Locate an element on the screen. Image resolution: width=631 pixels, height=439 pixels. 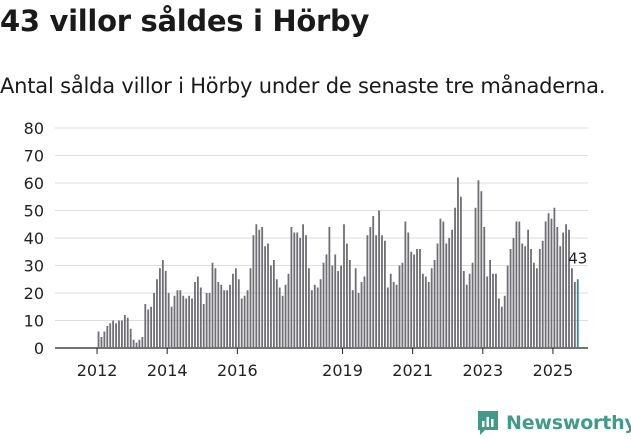
x-tick-label: 2016 is located at coordinates (237, 370).